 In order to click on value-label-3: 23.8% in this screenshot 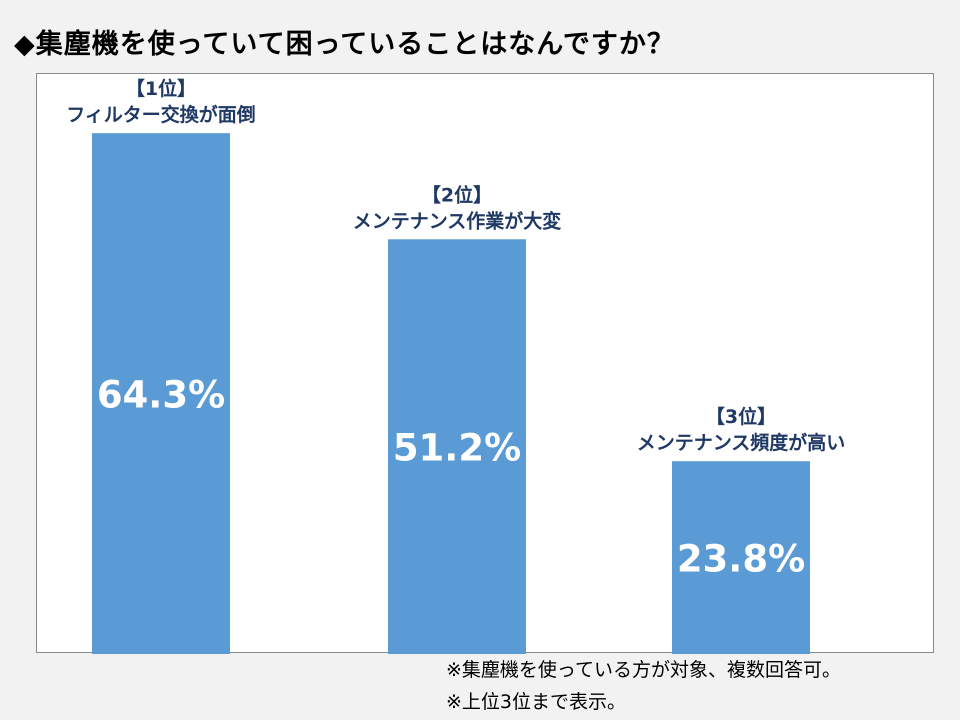, I will do `click(741, 559)`.